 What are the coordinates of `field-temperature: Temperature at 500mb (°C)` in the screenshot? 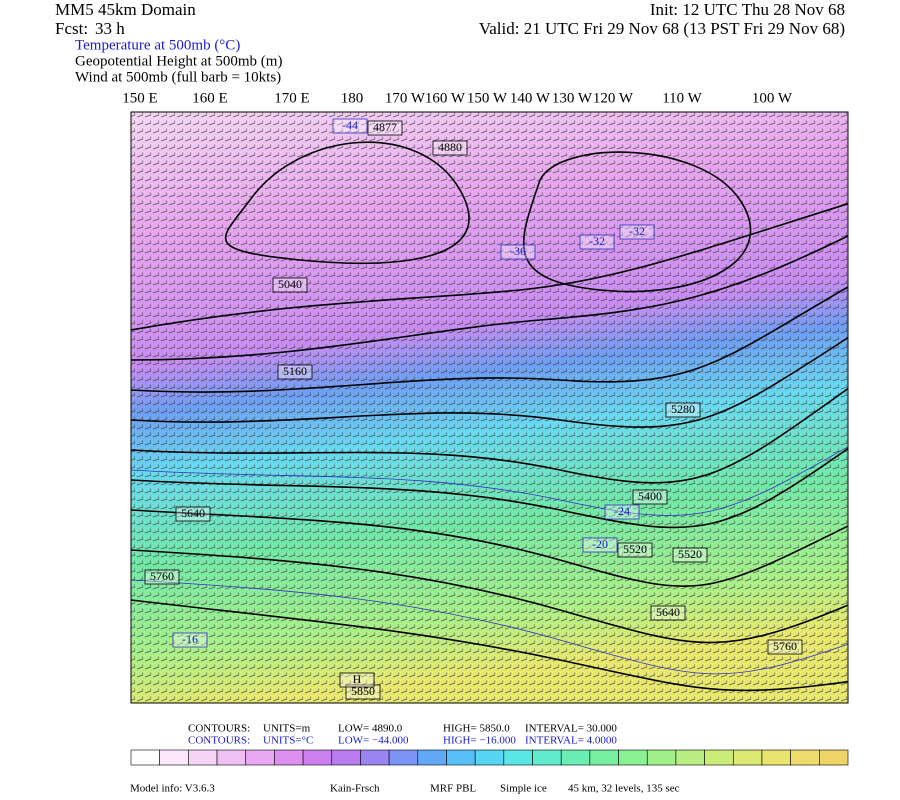 It's located at (157, 45).